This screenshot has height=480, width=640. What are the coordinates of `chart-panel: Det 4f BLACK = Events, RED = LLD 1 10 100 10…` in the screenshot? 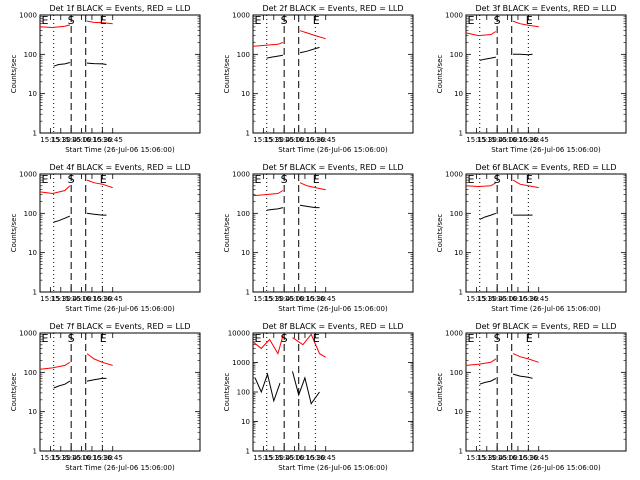 It's located at (105, 238).